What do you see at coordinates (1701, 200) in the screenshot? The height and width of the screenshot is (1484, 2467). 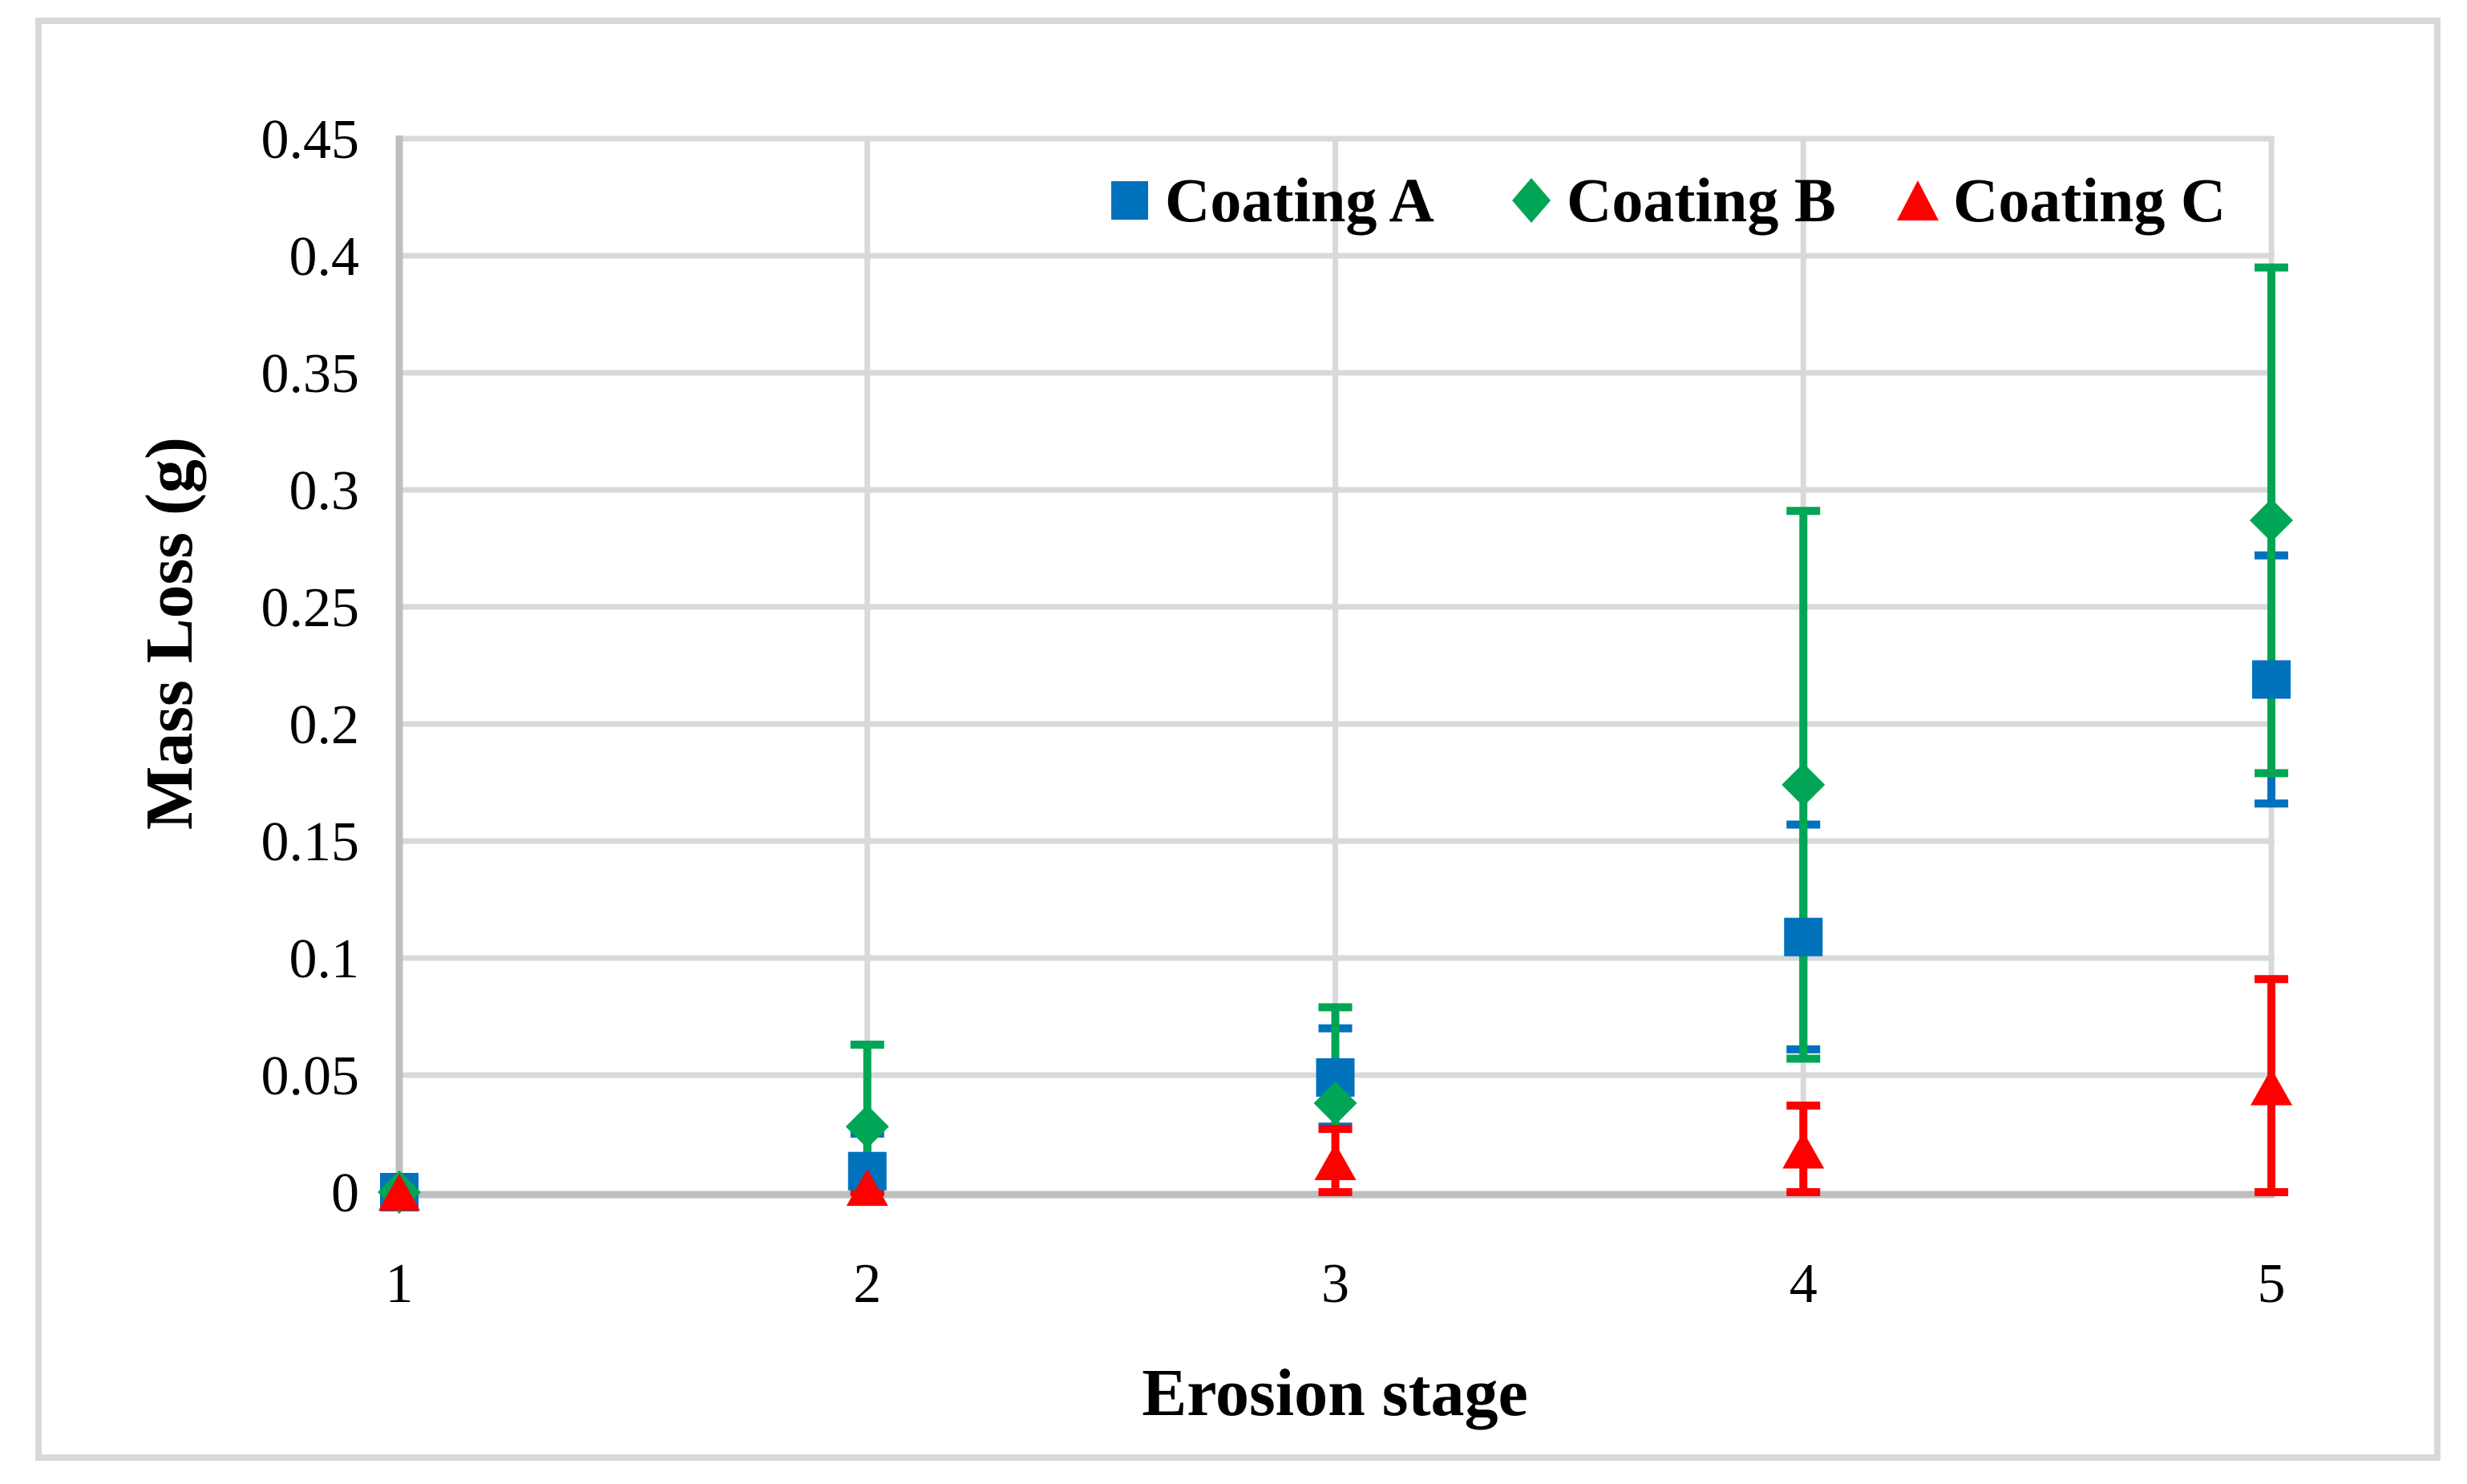 I see `legend-label-coating-b: Coating B` at bounding box center [1701, 200].